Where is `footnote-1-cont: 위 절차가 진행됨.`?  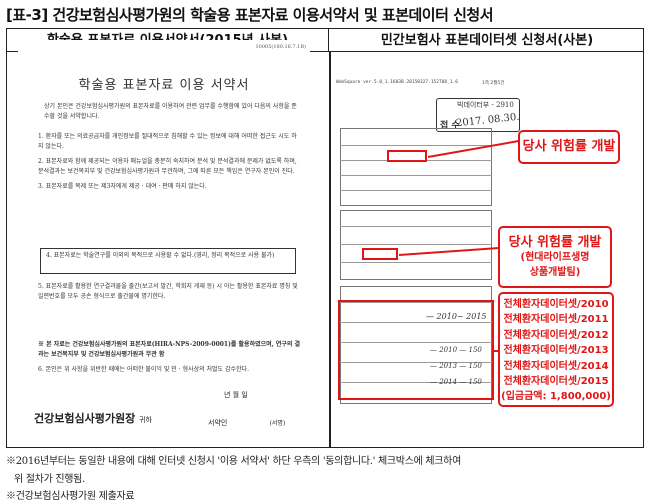
footnote-1-cont: 위 절차가 진행됨. is located at coordinates (49, 479).